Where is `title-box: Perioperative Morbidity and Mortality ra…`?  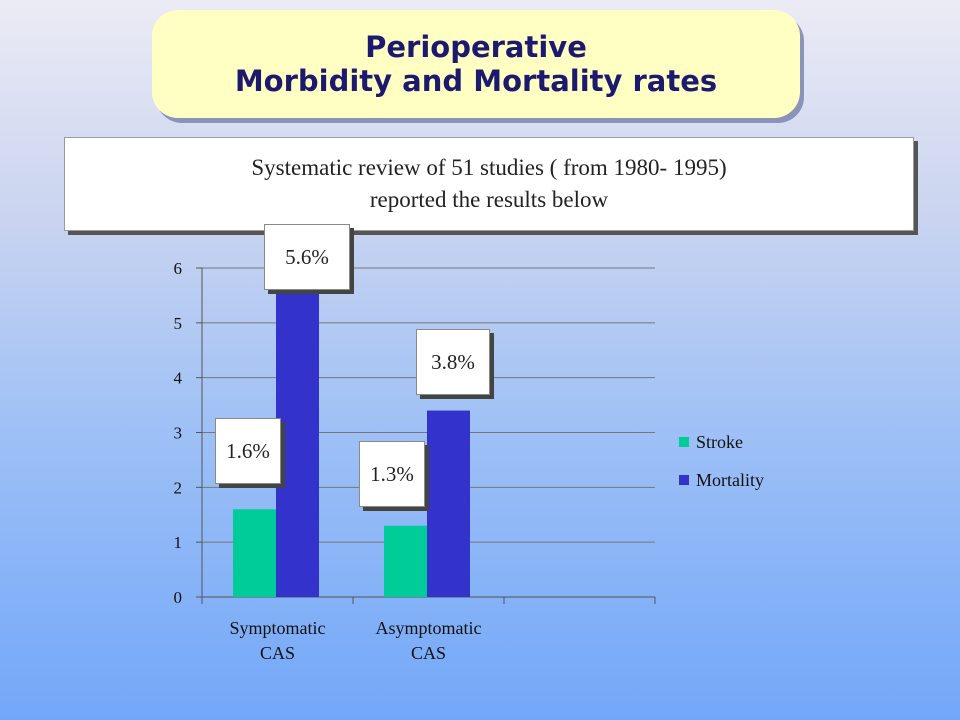
title-box: Perioperative Morbidity and Mortality ra… is located at coordinates (476, 64).